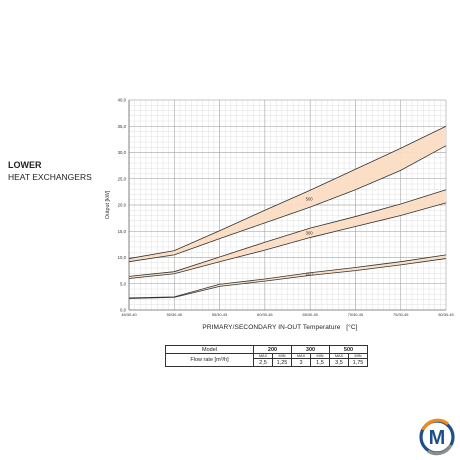 The height and width of the screenshot is (460, 460). What do you see at coordinates (209, 349) in the screenshot?
I see `model-header: Model` at bounding box center [209, 349].